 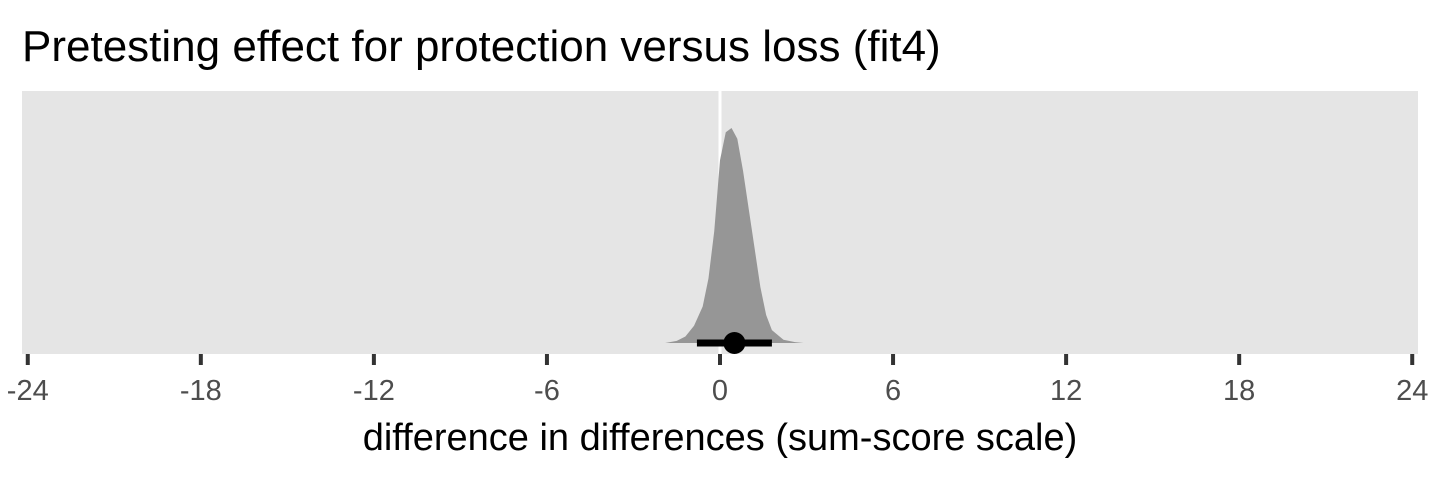 I want to click on point-estimate, so click(x=734, y=343).